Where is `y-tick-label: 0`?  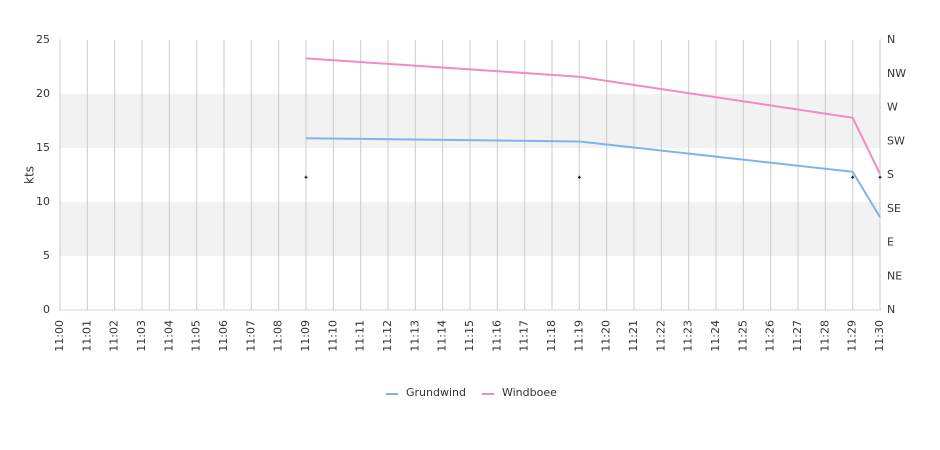 y-tick-label: 0 is located at coordinates (46, 309).